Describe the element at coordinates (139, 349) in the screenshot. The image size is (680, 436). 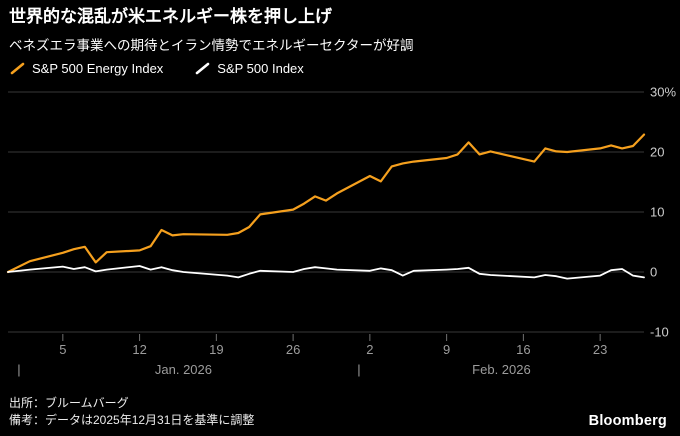
I see `x-tick-label: 12` at that location.